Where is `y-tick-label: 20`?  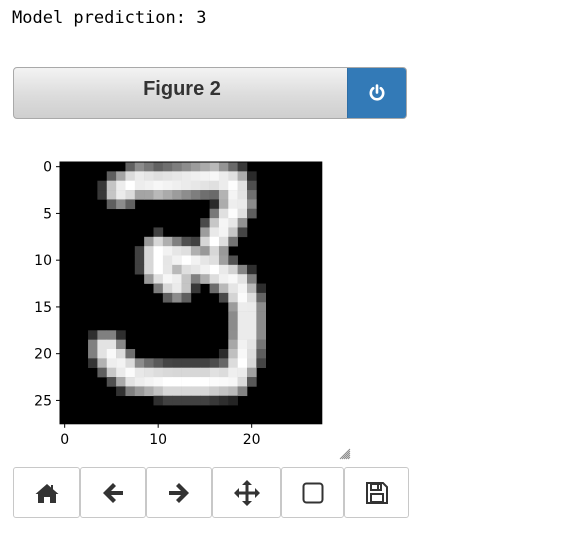 y-tick-label: 20 is located at coordinates (43, 355).